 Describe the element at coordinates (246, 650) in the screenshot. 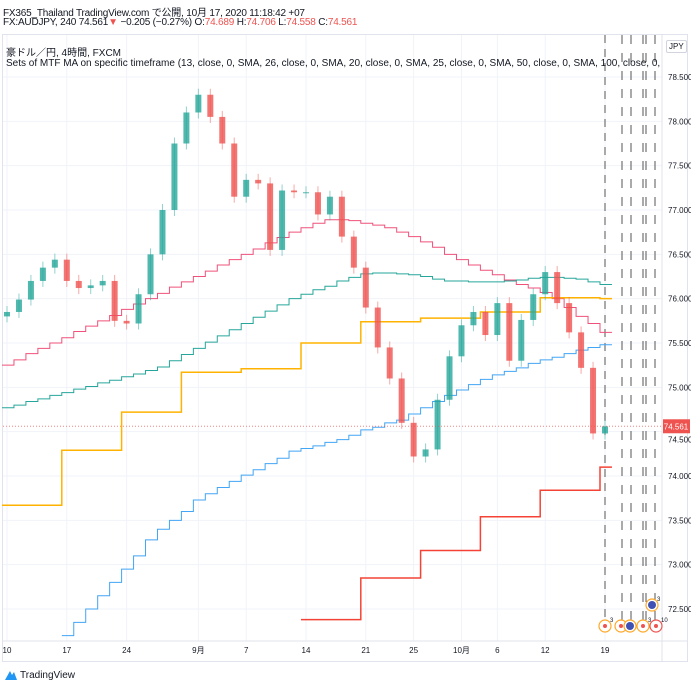

I see `date-tick-label: 7` at that location.